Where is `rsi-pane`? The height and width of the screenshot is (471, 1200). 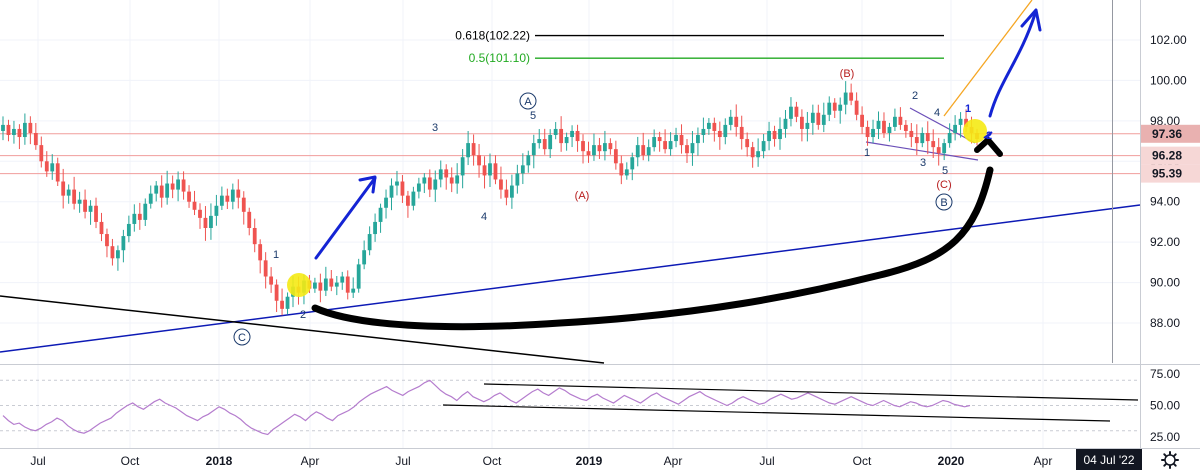
rsi-pane is located at coordinates (570, 407).